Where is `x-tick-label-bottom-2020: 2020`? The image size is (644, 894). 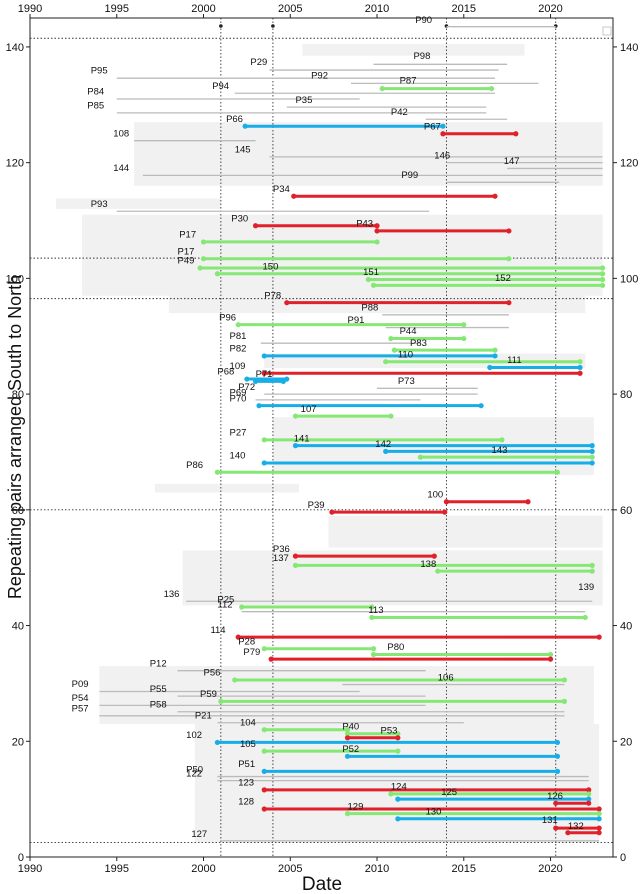 x-tick-label-bottom-2020: 2020 is located at coordinates (550, 869).